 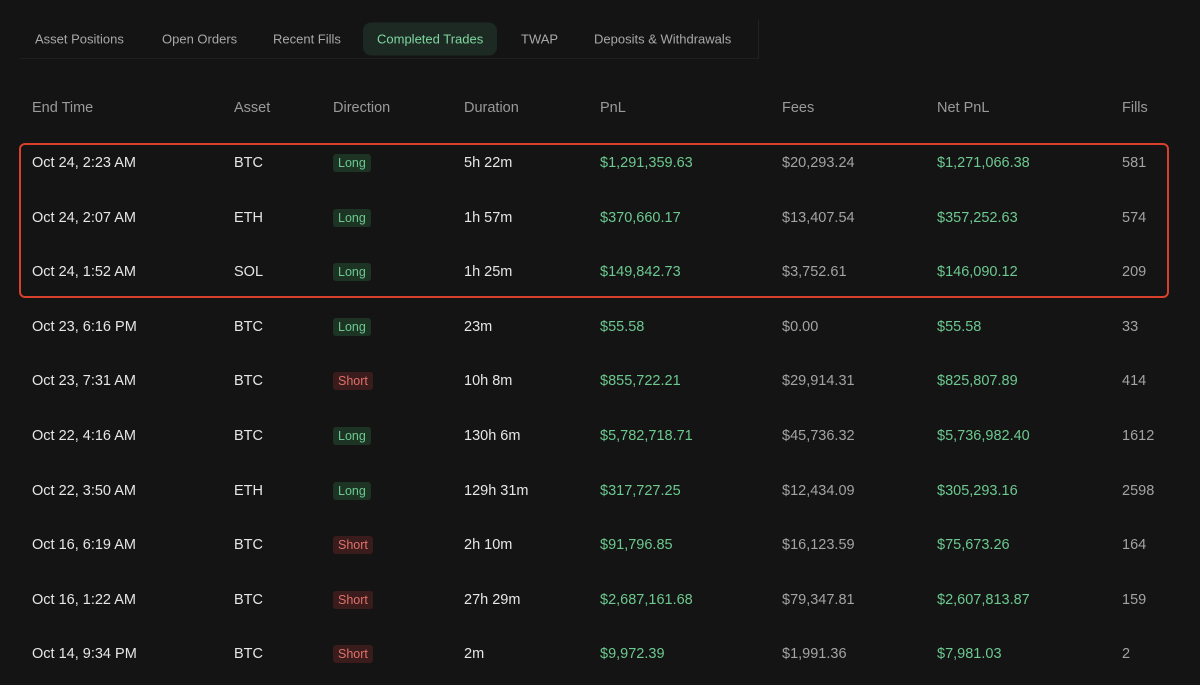 I want to click on duration: 2m, so click(x=474, y=654).